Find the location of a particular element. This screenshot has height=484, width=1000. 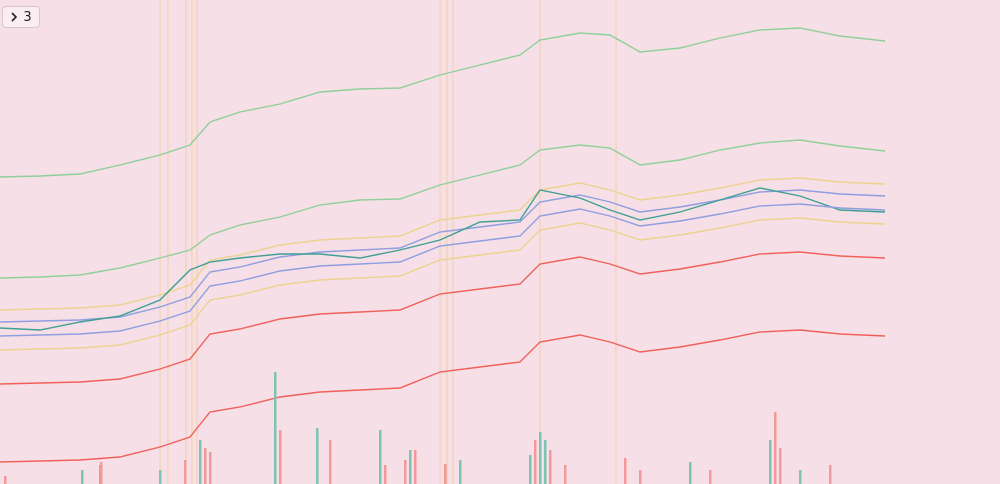

collapse-button: 3 is located at coordinates (21, 17).